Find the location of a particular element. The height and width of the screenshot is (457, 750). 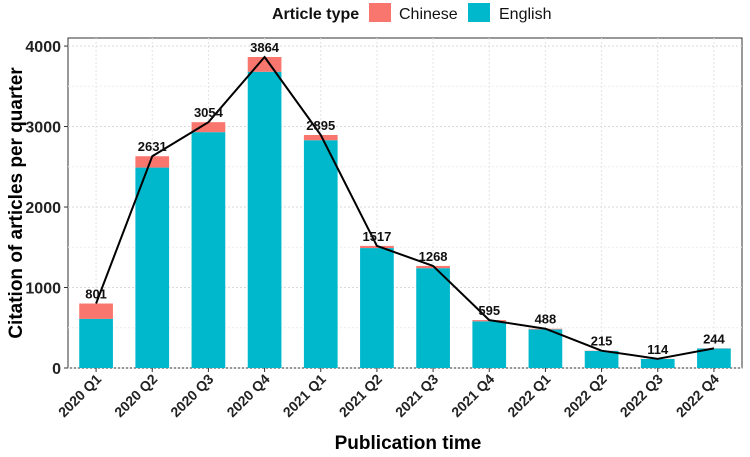

y-tick-label: 0 is located at coordinates (56, 369).